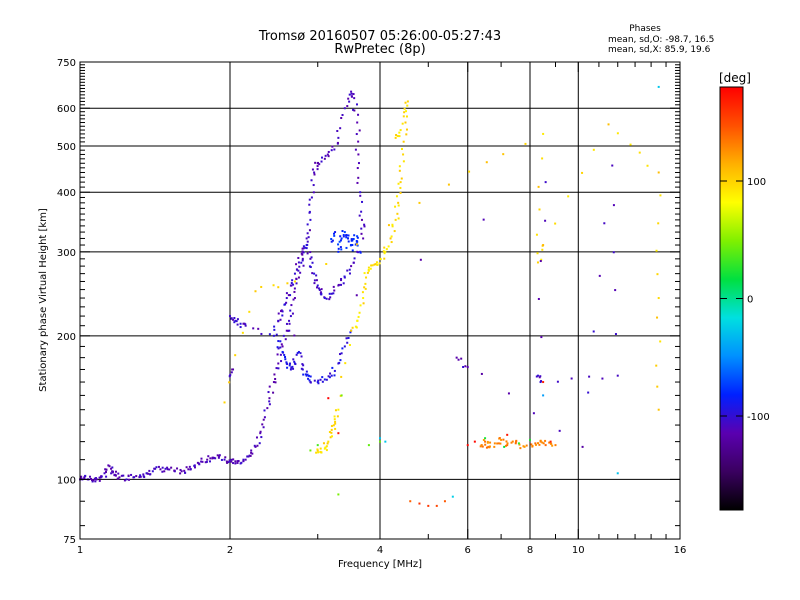 This screenshot has height=600, width=800. Describe the element at coordinates (230, 550) in the screenshot. I see `x-tick-label: 2` at that location.